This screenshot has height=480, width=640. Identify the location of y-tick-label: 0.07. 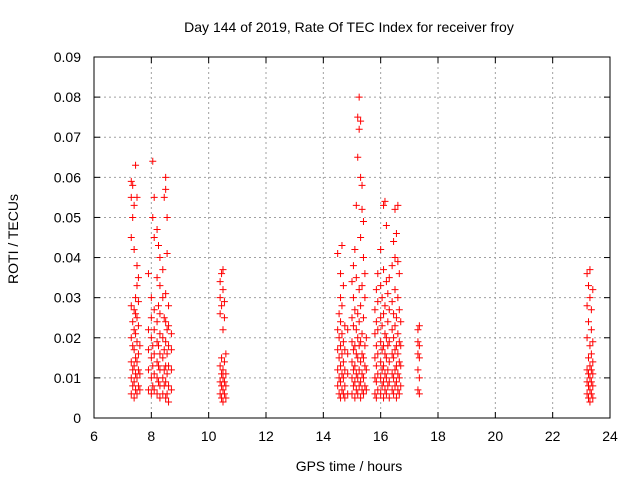
(67, 137).